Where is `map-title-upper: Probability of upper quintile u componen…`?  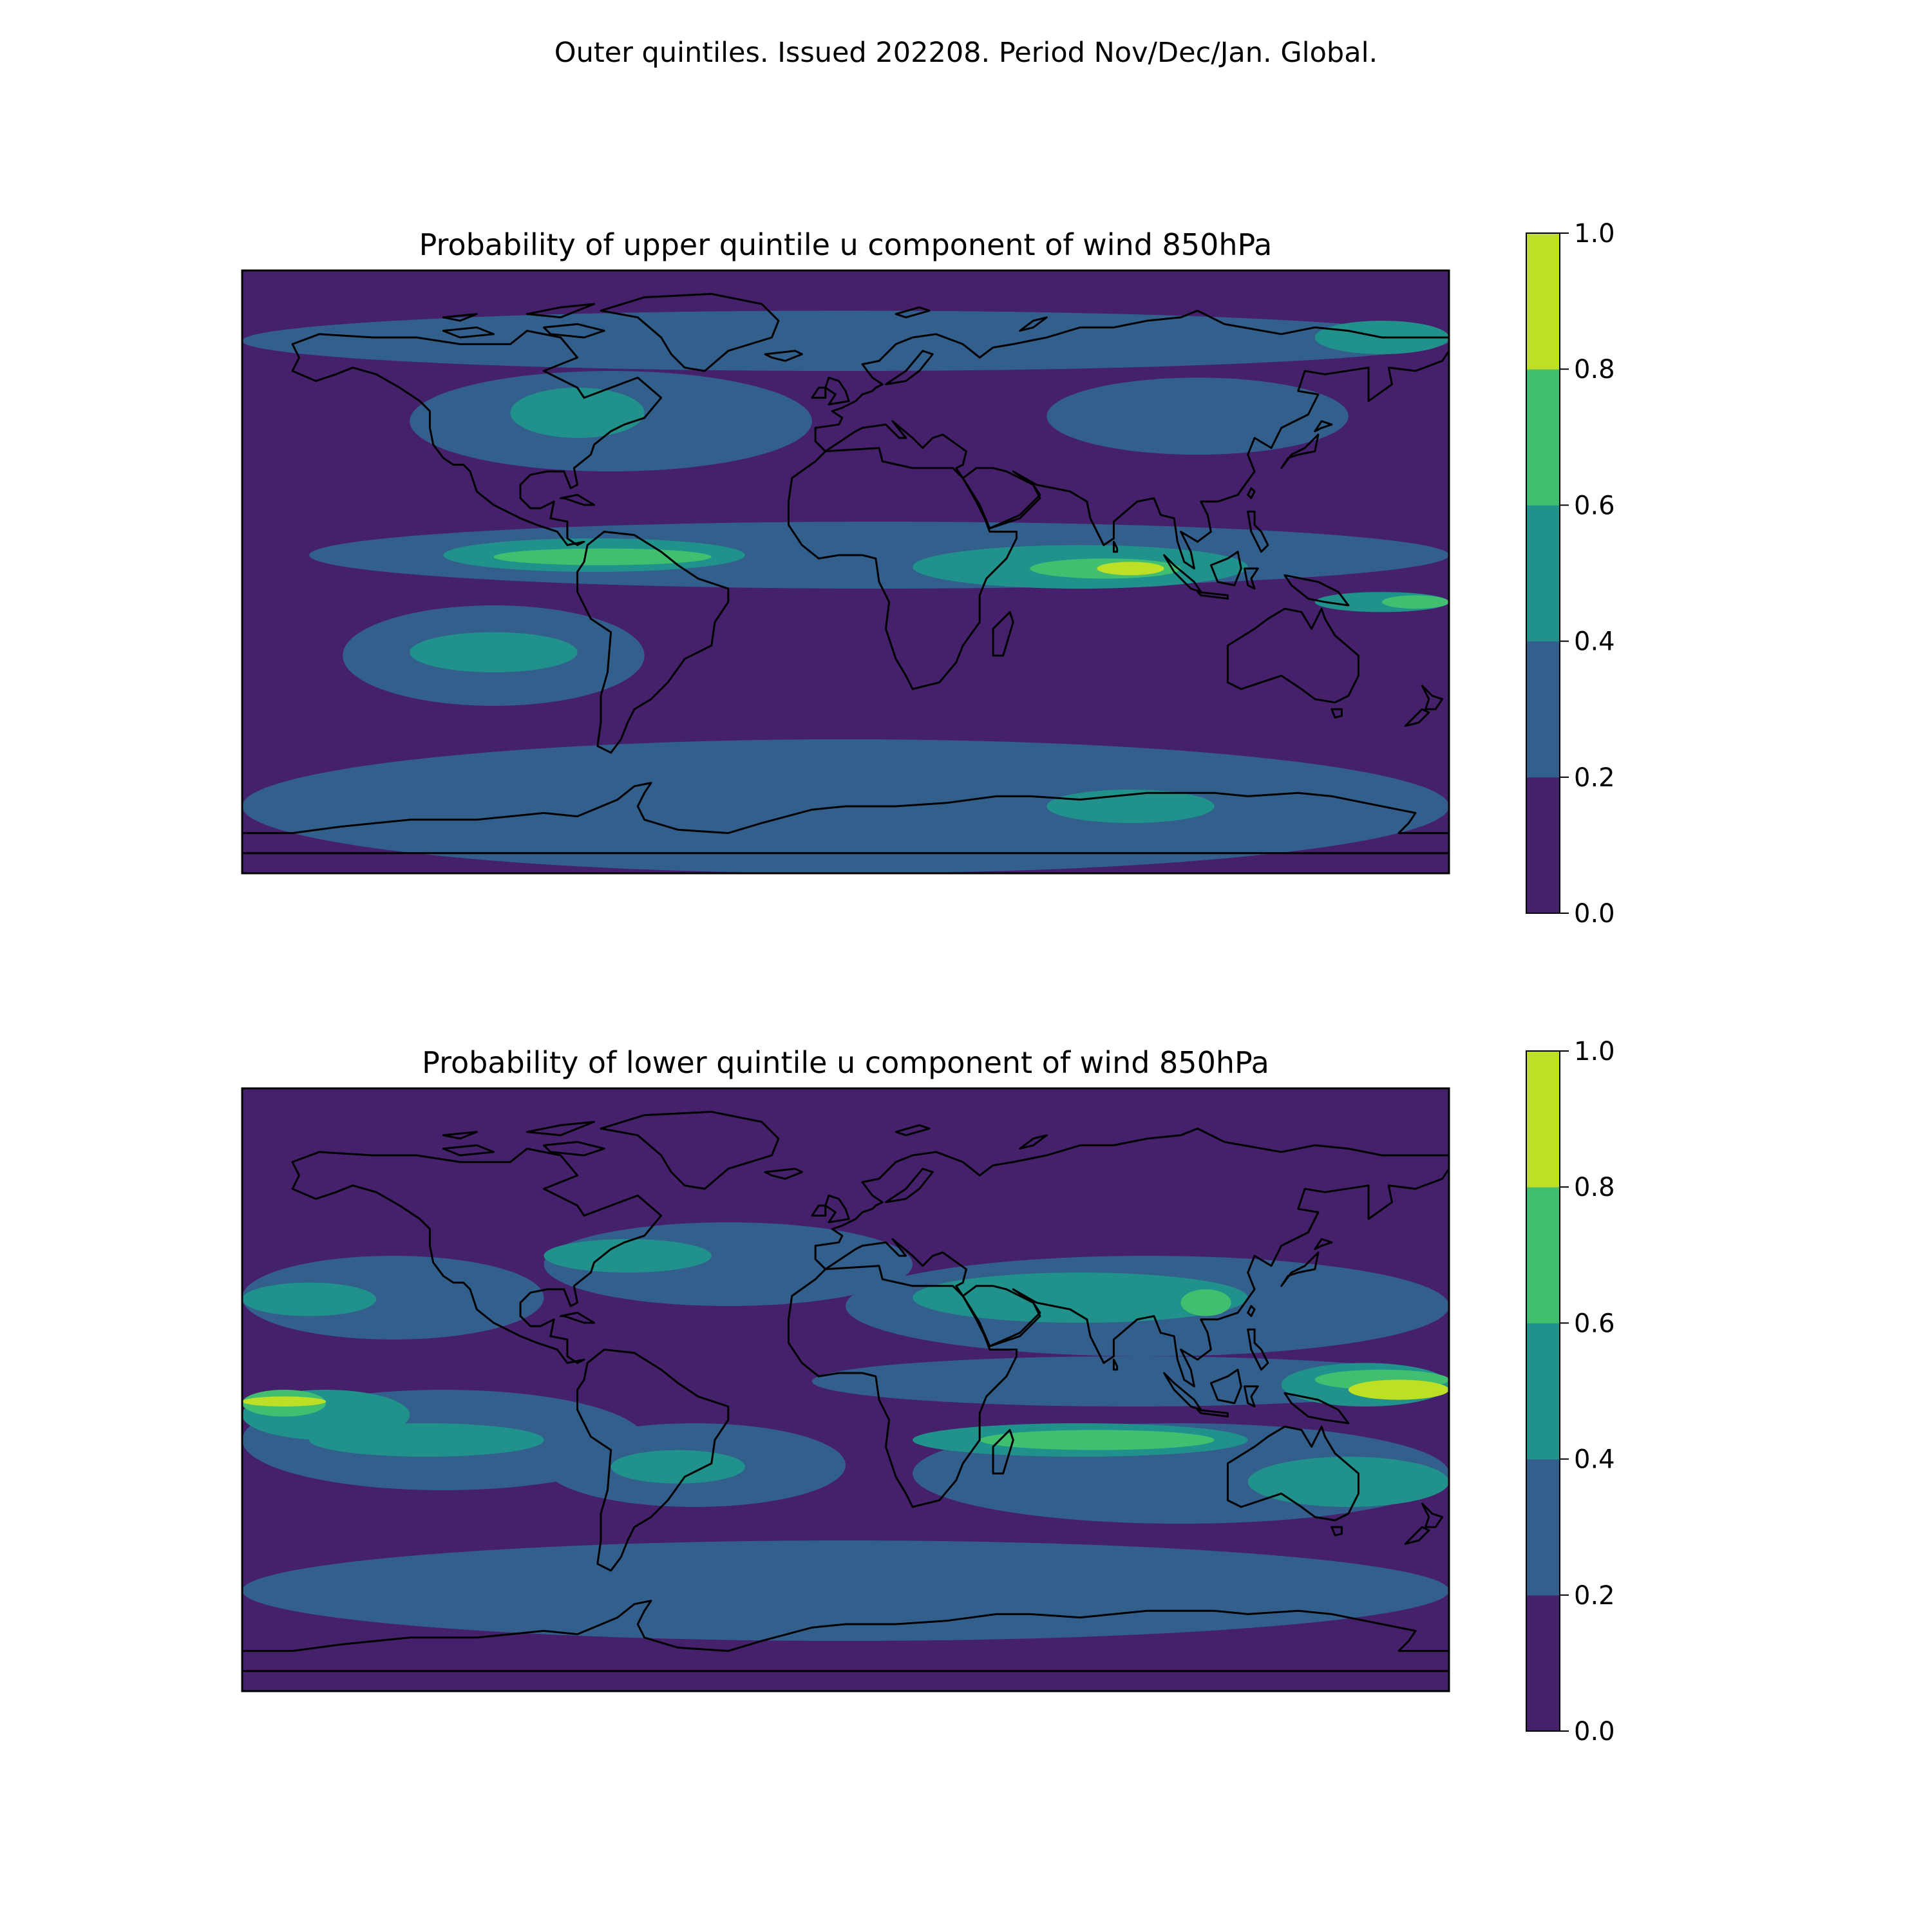 map-title-upper: Probability of upper quintile u componen… is located at coordinates (846, 245).